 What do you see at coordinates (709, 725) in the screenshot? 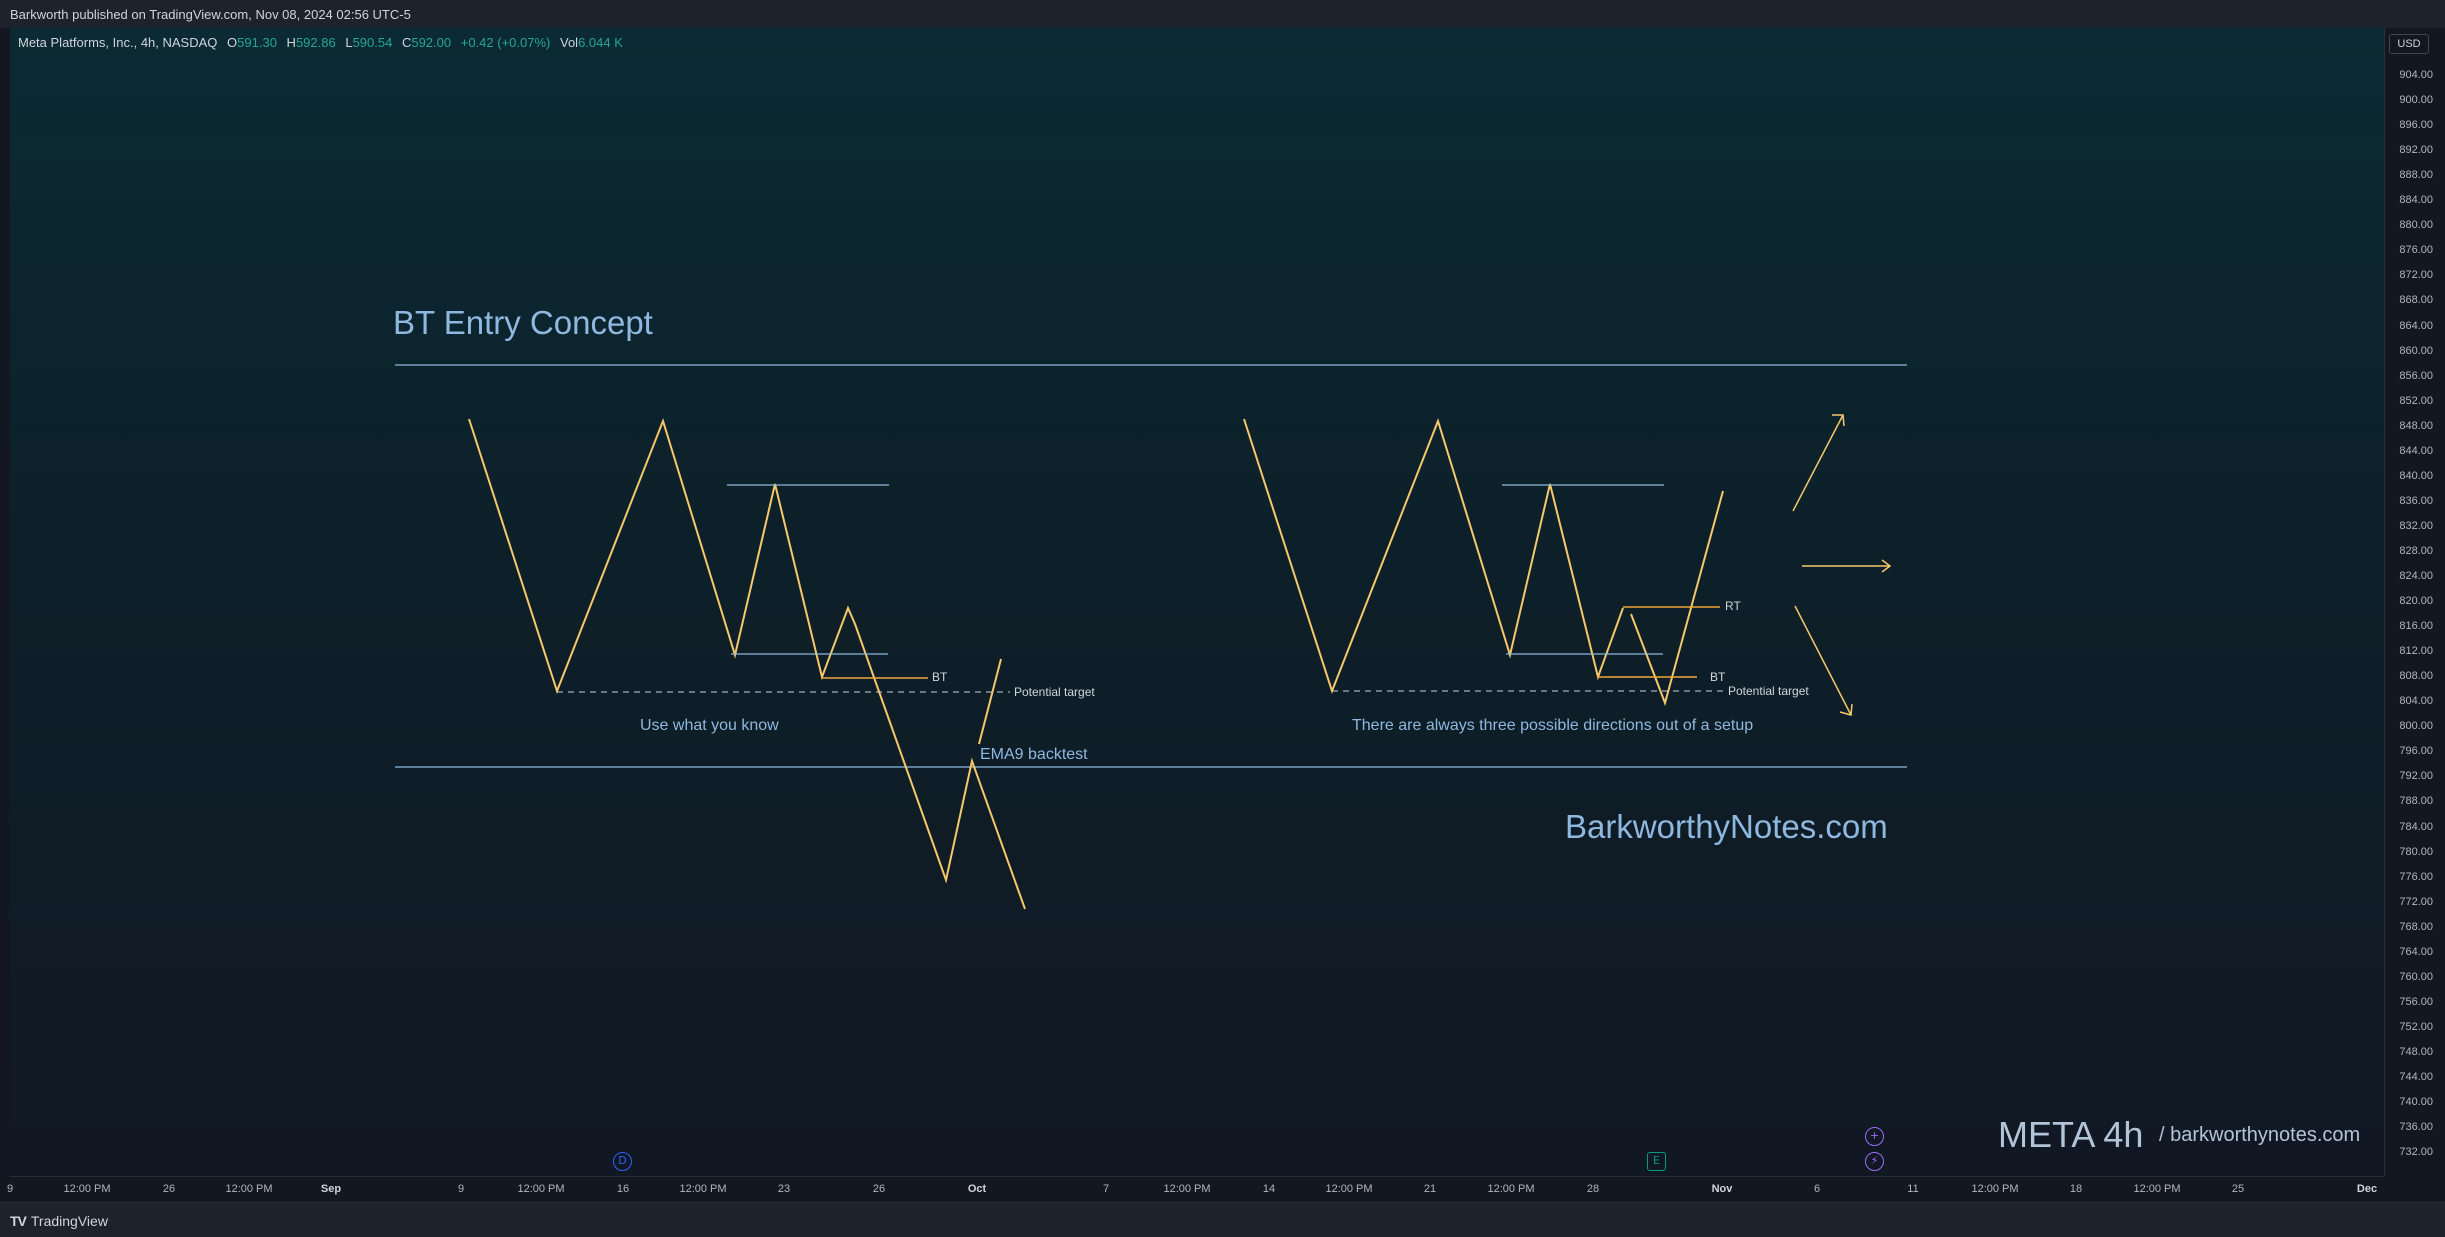
I see `left-caption: Use what you know` at bounding box center [709, 725].